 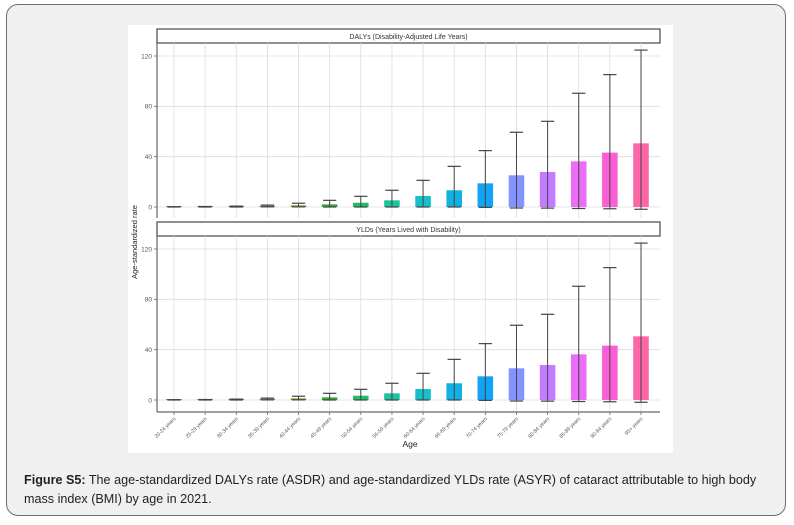 What do you see at coordinates (508, 428) in the screenshot?
I see `x-tick-label: 75-79 years` at bounding box center [508, 428].